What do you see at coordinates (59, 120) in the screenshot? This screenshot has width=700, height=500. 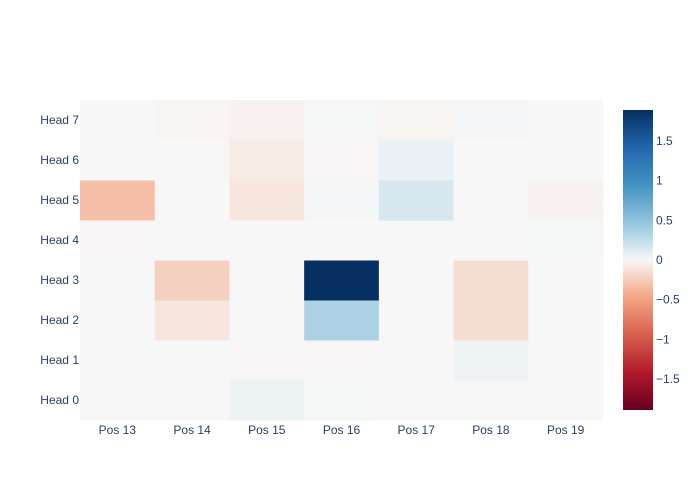 I see `y-tick-label: Head 7` at bounding box center [59, 120].